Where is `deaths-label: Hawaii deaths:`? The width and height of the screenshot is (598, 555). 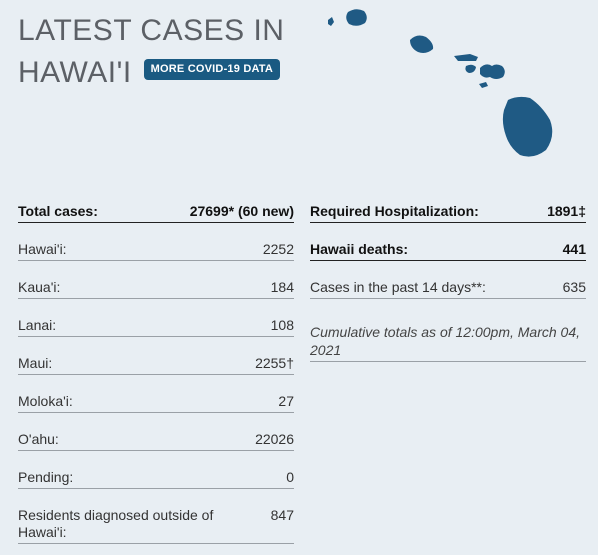
deaths-label: Hawaii deaths: is located at coordinates (359, 249).